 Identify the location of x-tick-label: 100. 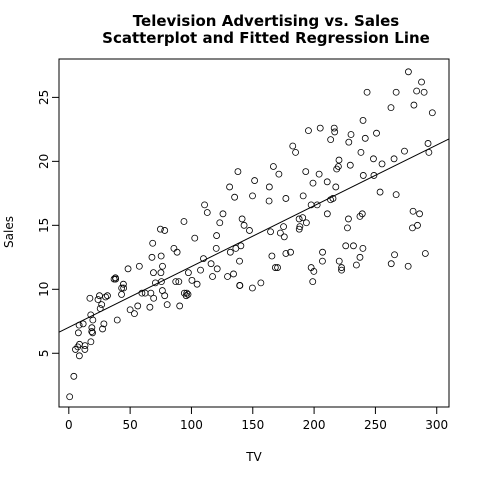
(191, 425).